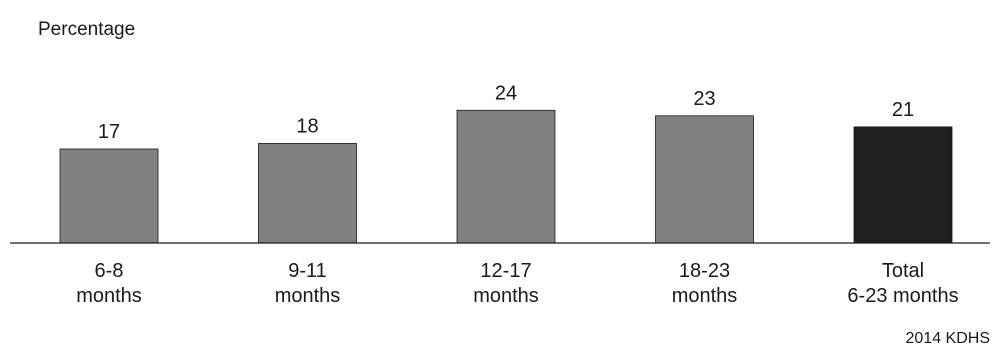 The width and height of the screenshot is (998, 354). Describe the element at coordinates (308, 296) in the screenshot. I see `category-label-1-line-1: months` at that location.